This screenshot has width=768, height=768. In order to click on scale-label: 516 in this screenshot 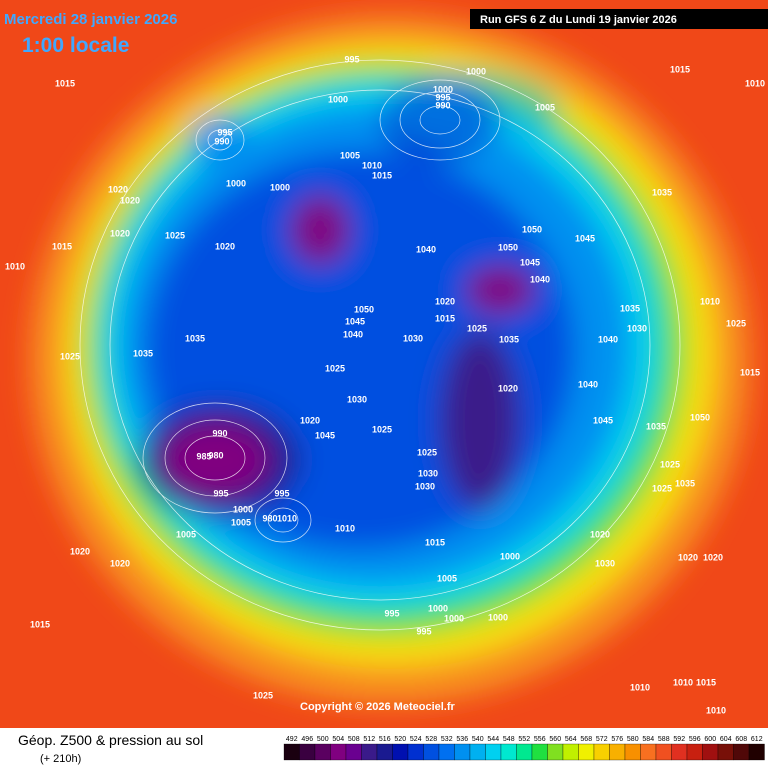, I will do `click(385, 739)`.